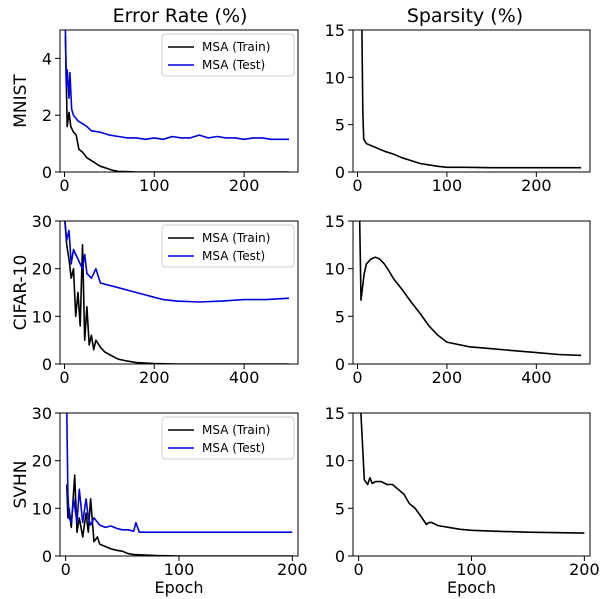 The width and height of the screenshot is (602, 599). I want to click on series-line-msa-train-p0, so click(176, 103).